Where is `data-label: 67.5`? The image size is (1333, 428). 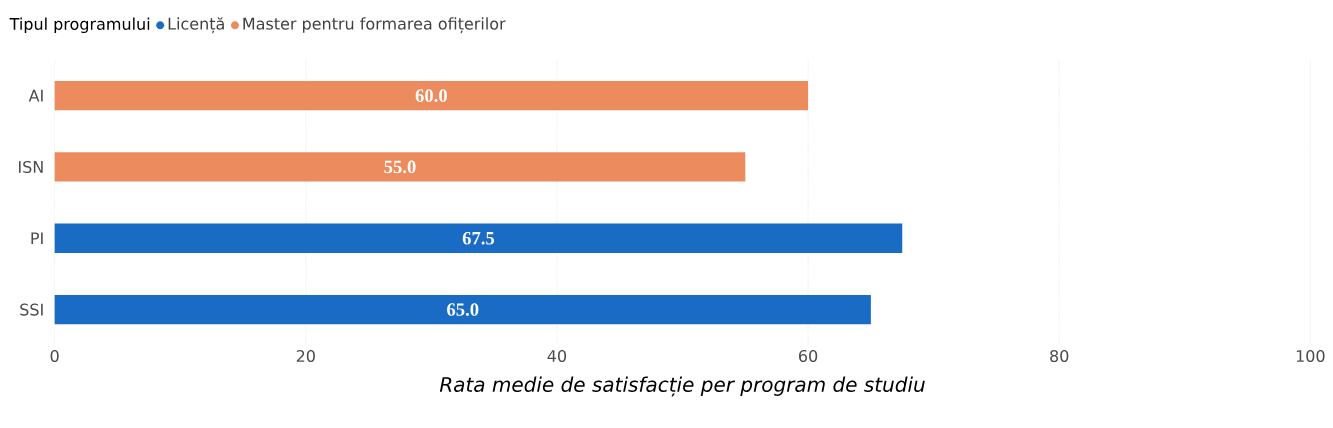
data-label: 67.5 is located at coordinates (478, 238).